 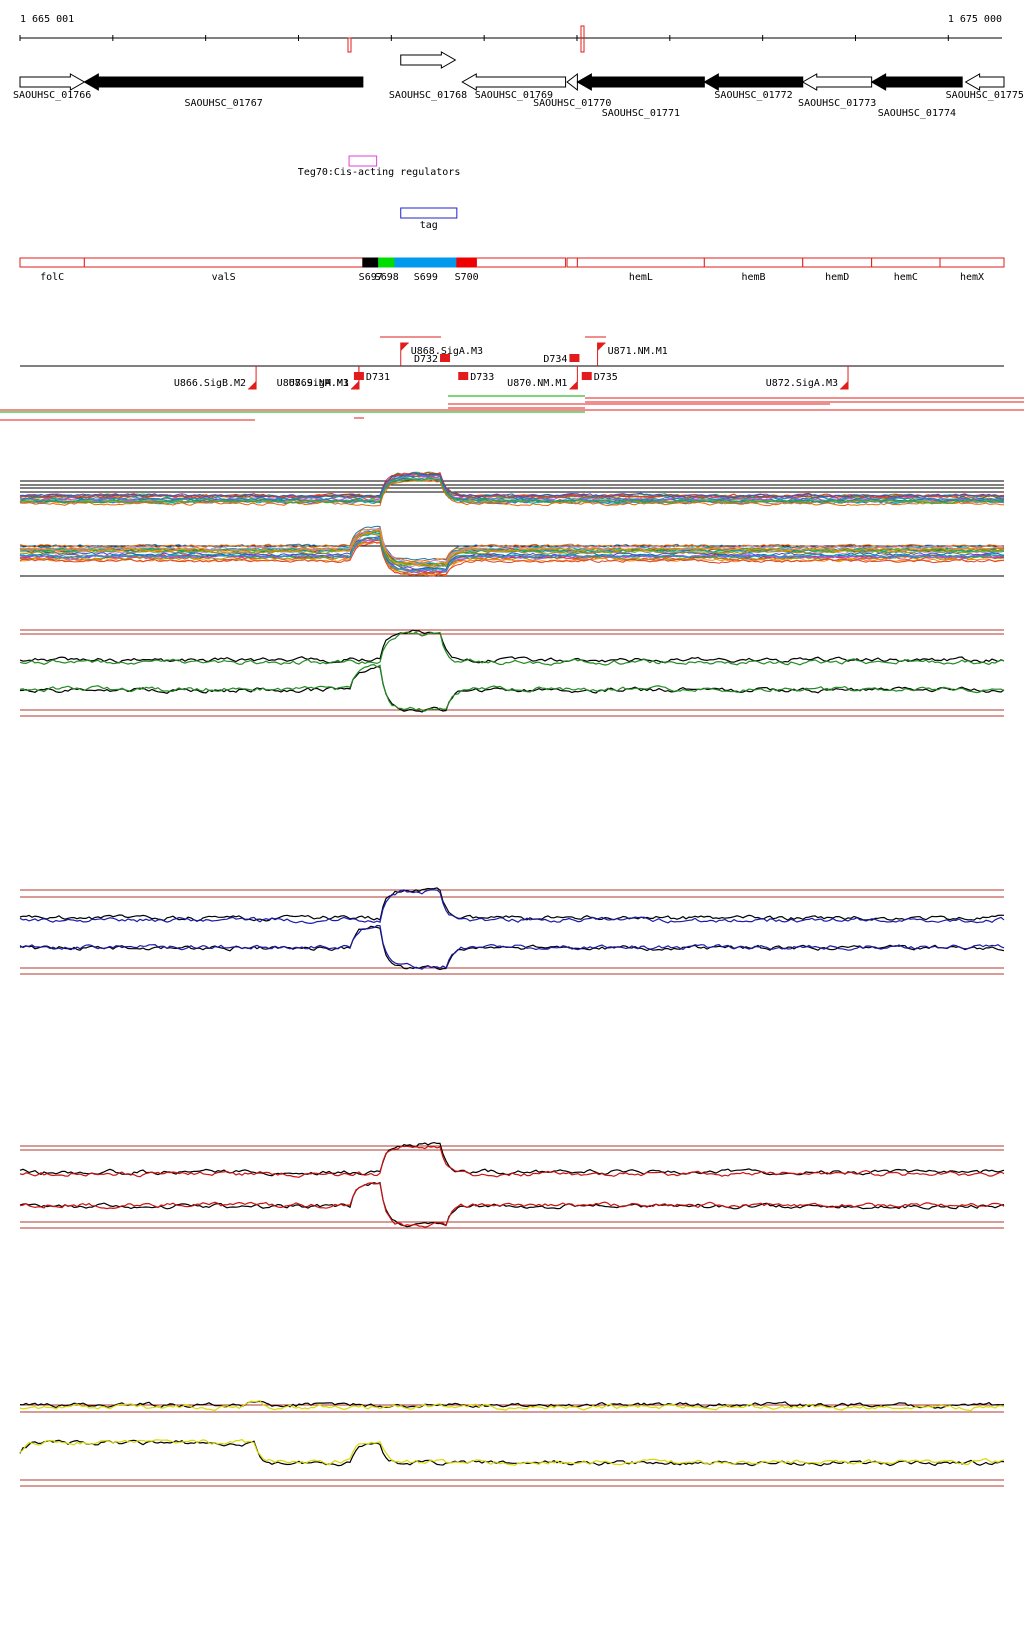 What do you see at coordinates (482, 377) in the screenshot?
I see `terminator-label: D733` at bounding box center [482, 377].